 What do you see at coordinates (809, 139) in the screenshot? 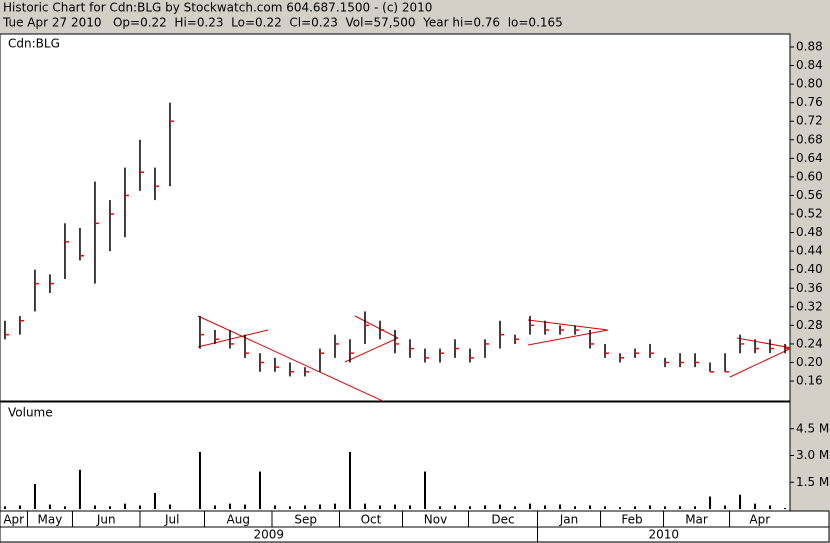
I see `y-tick-label: 0.68` at bounding box center [809, 139].